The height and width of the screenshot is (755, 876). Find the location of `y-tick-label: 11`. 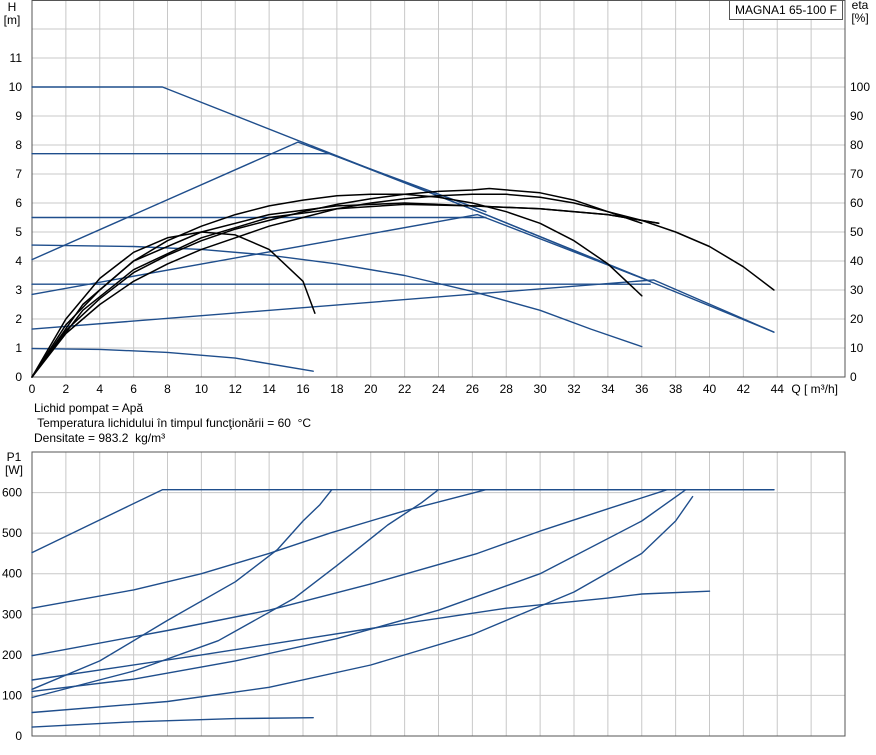

y-tick-label: 11 is located at coordinates (16, 58).